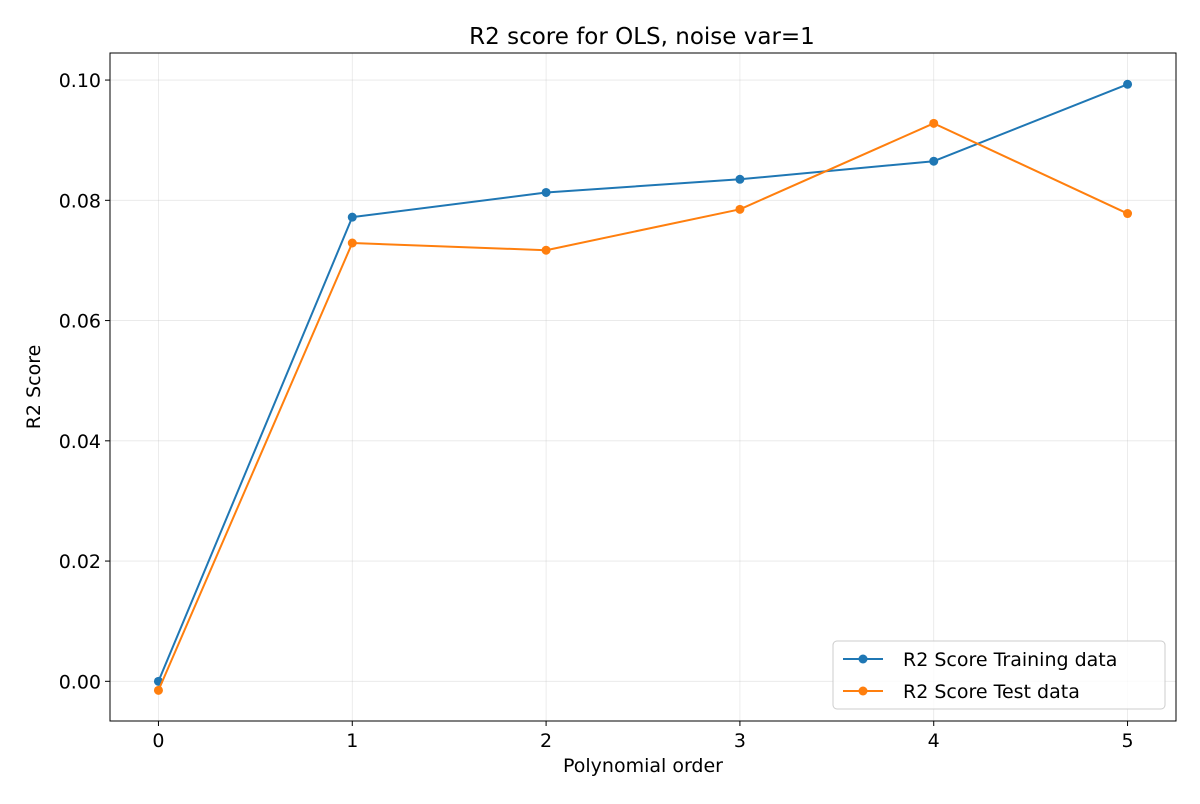 The image size is (1200, 804). I want to click on legend-item: R2 Score Test data, so click(961, 692).